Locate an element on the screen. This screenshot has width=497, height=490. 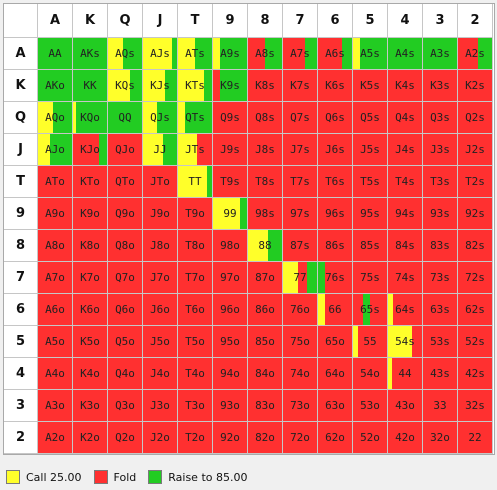
hand-cell-J6o: J6o is located at coordinates (160, 310).